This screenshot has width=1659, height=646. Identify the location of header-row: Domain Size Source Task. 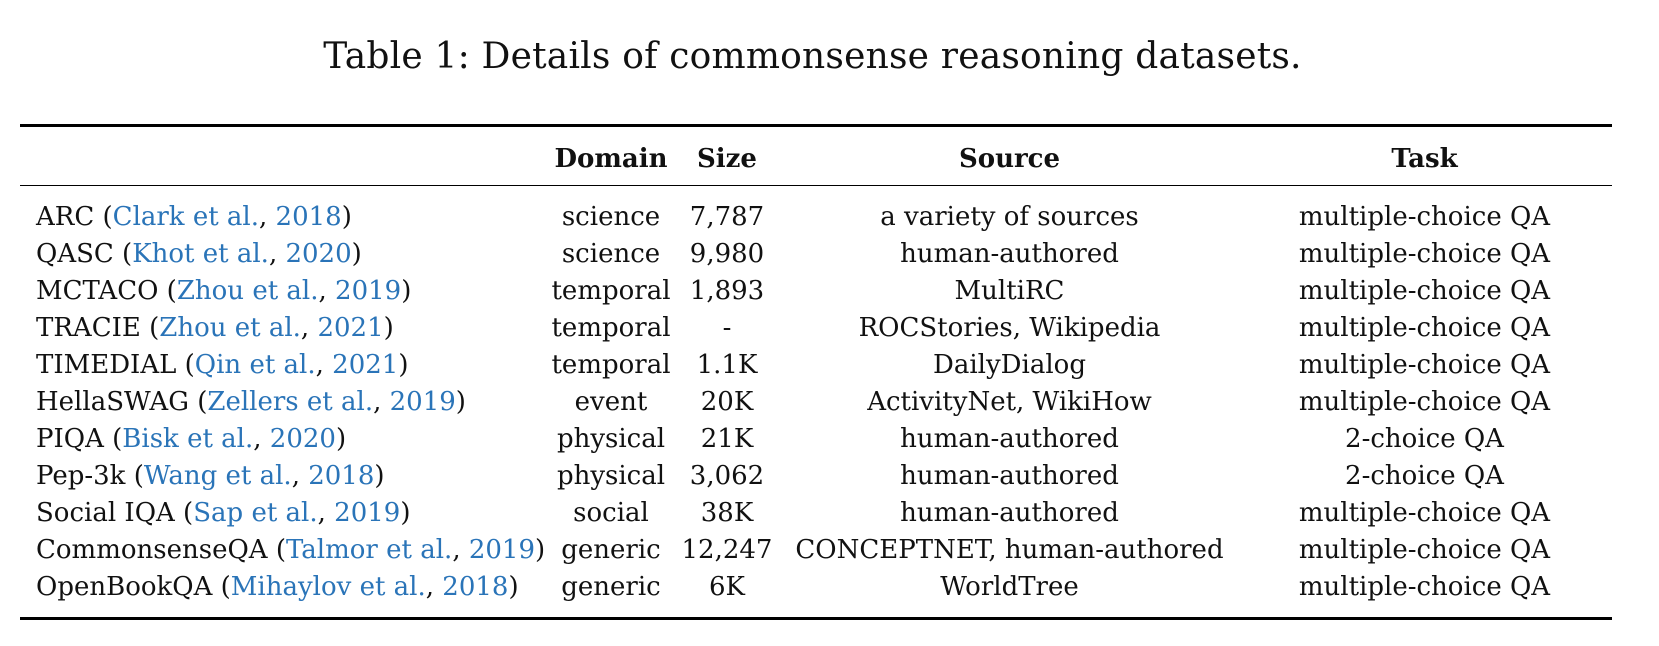
(816, 155).